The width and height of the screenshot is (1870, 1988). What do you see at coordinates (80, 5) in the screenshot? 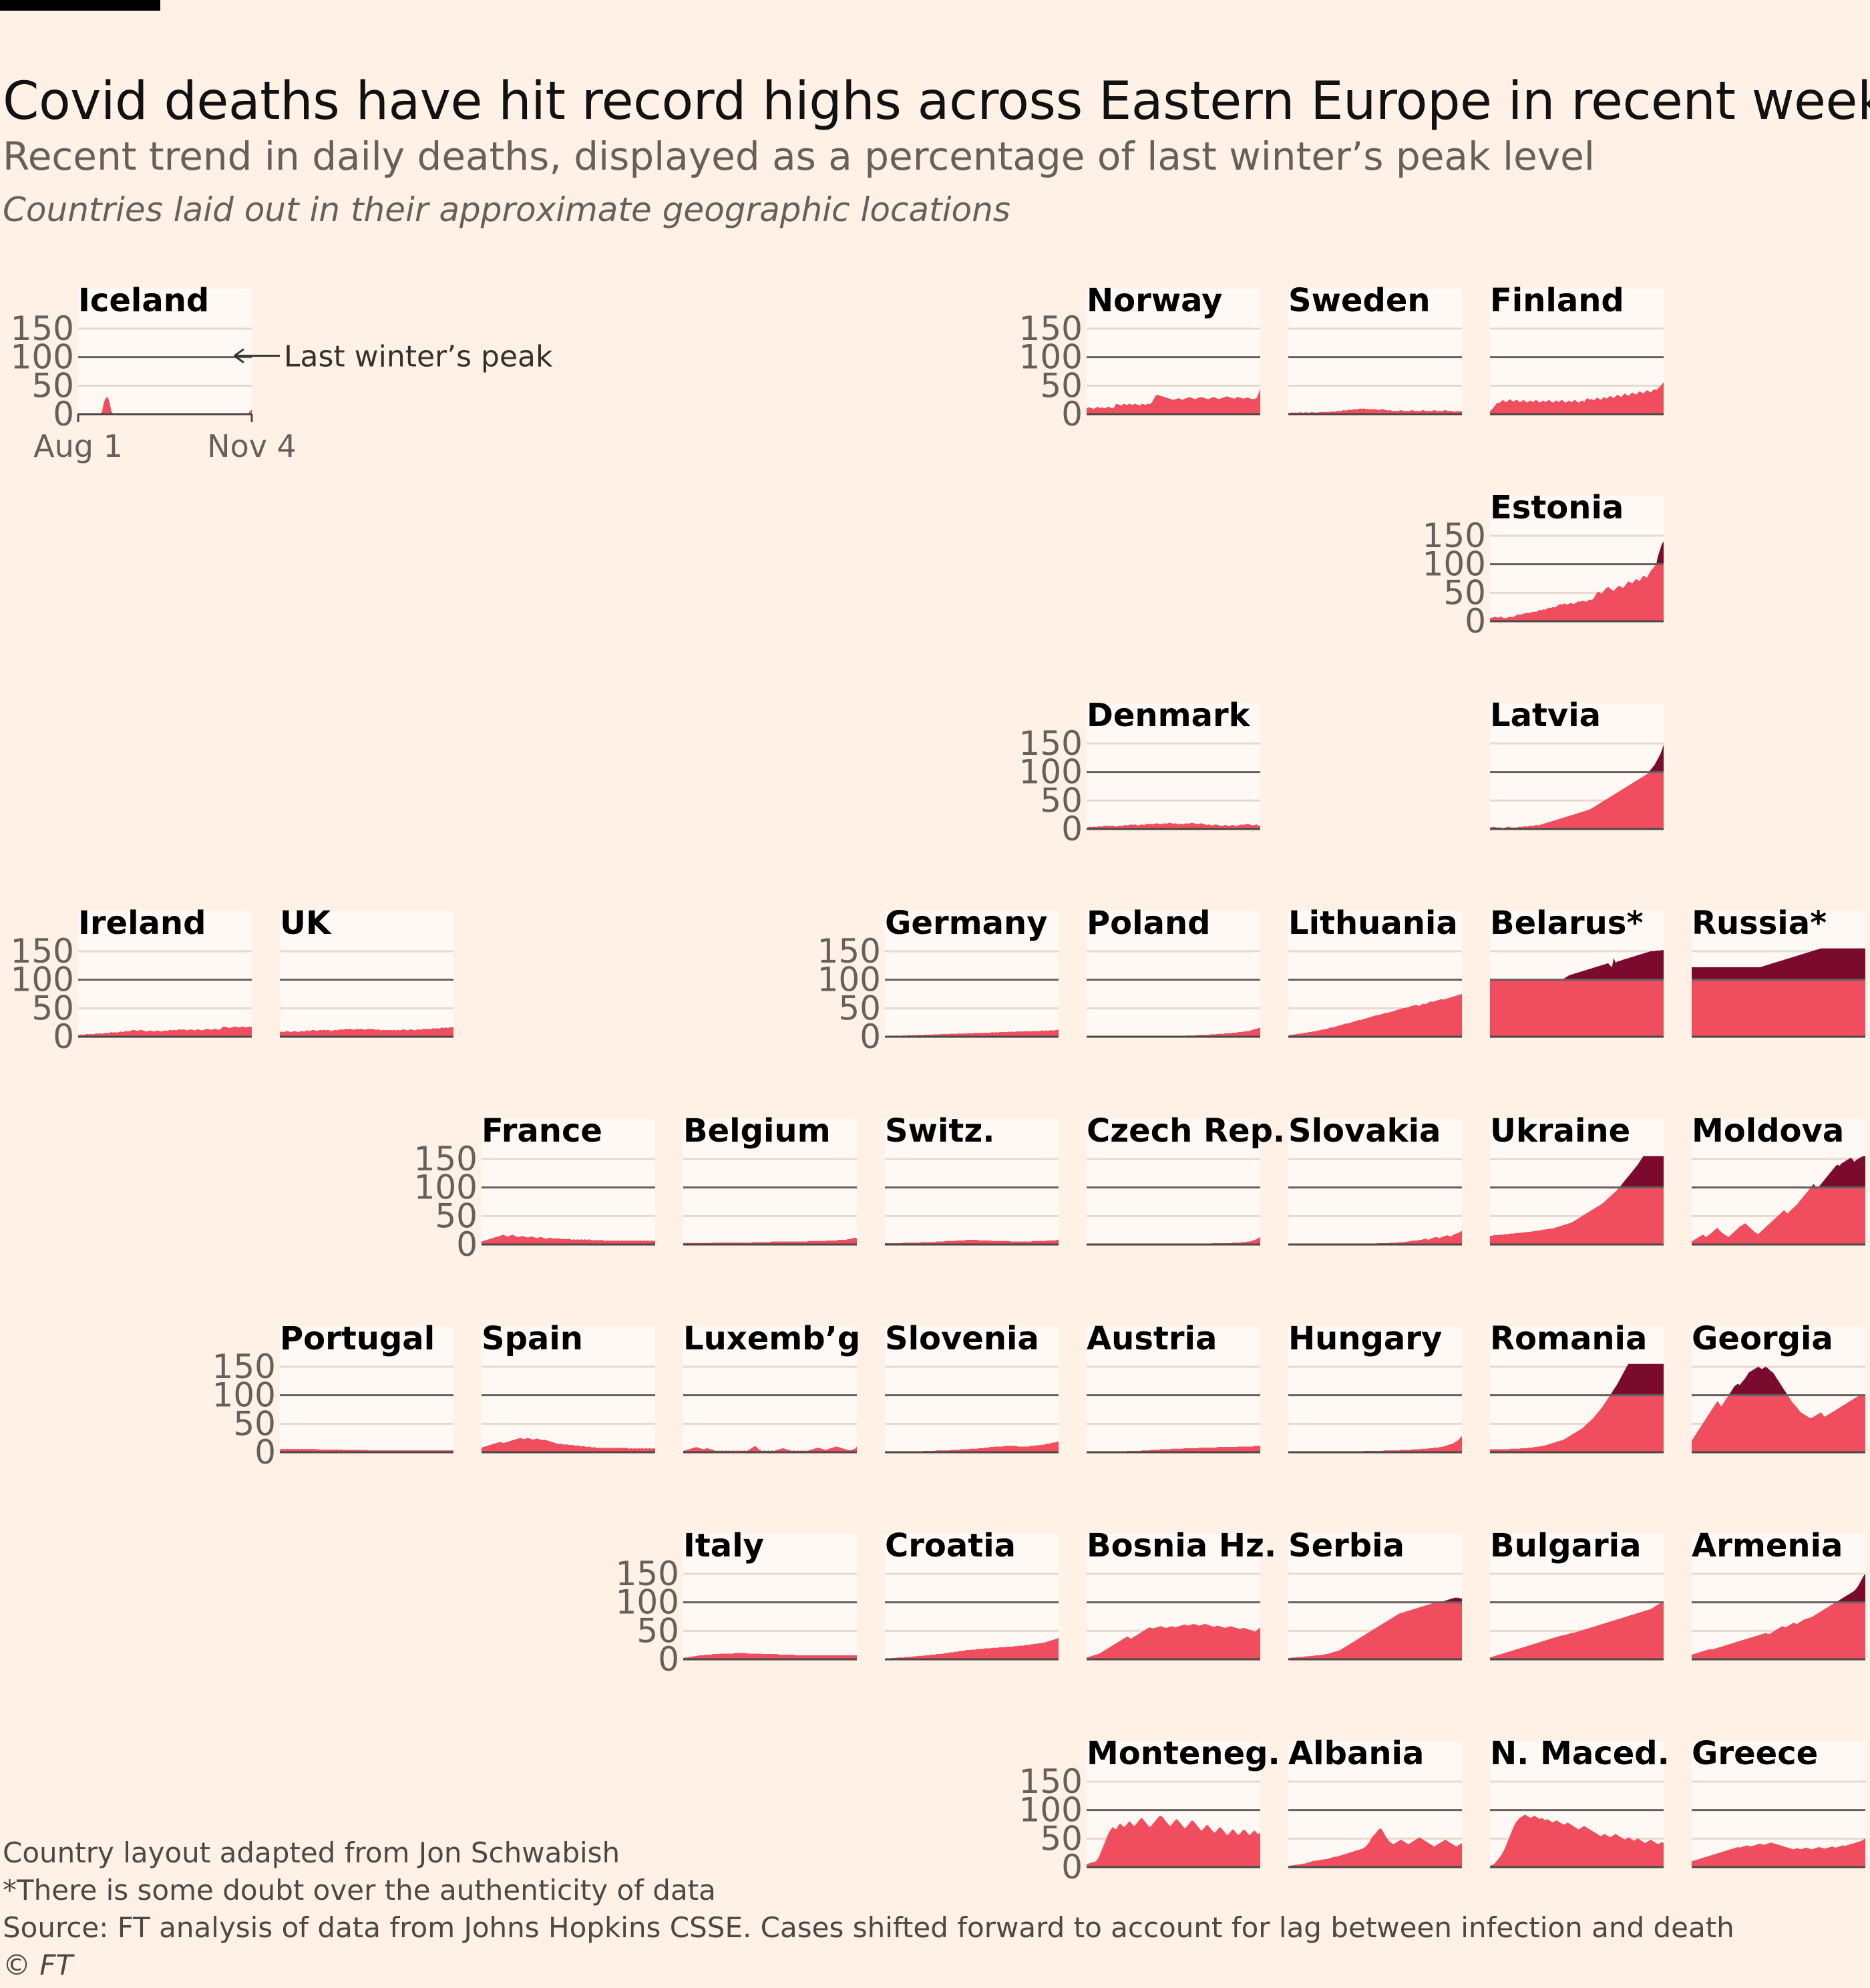
I see `ft-top-bar` at bounding box center [80, 5].